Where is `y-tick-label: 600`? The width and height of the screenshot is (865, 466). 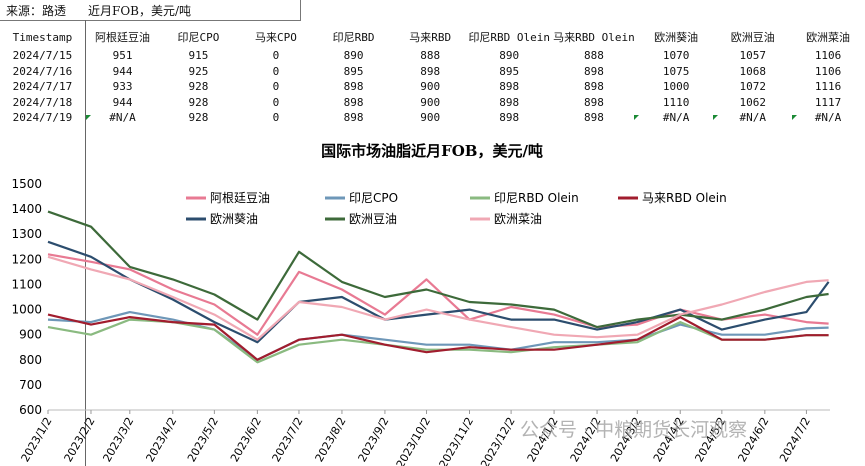
y-tick-label: 600 is located at coordinates (30, 410).